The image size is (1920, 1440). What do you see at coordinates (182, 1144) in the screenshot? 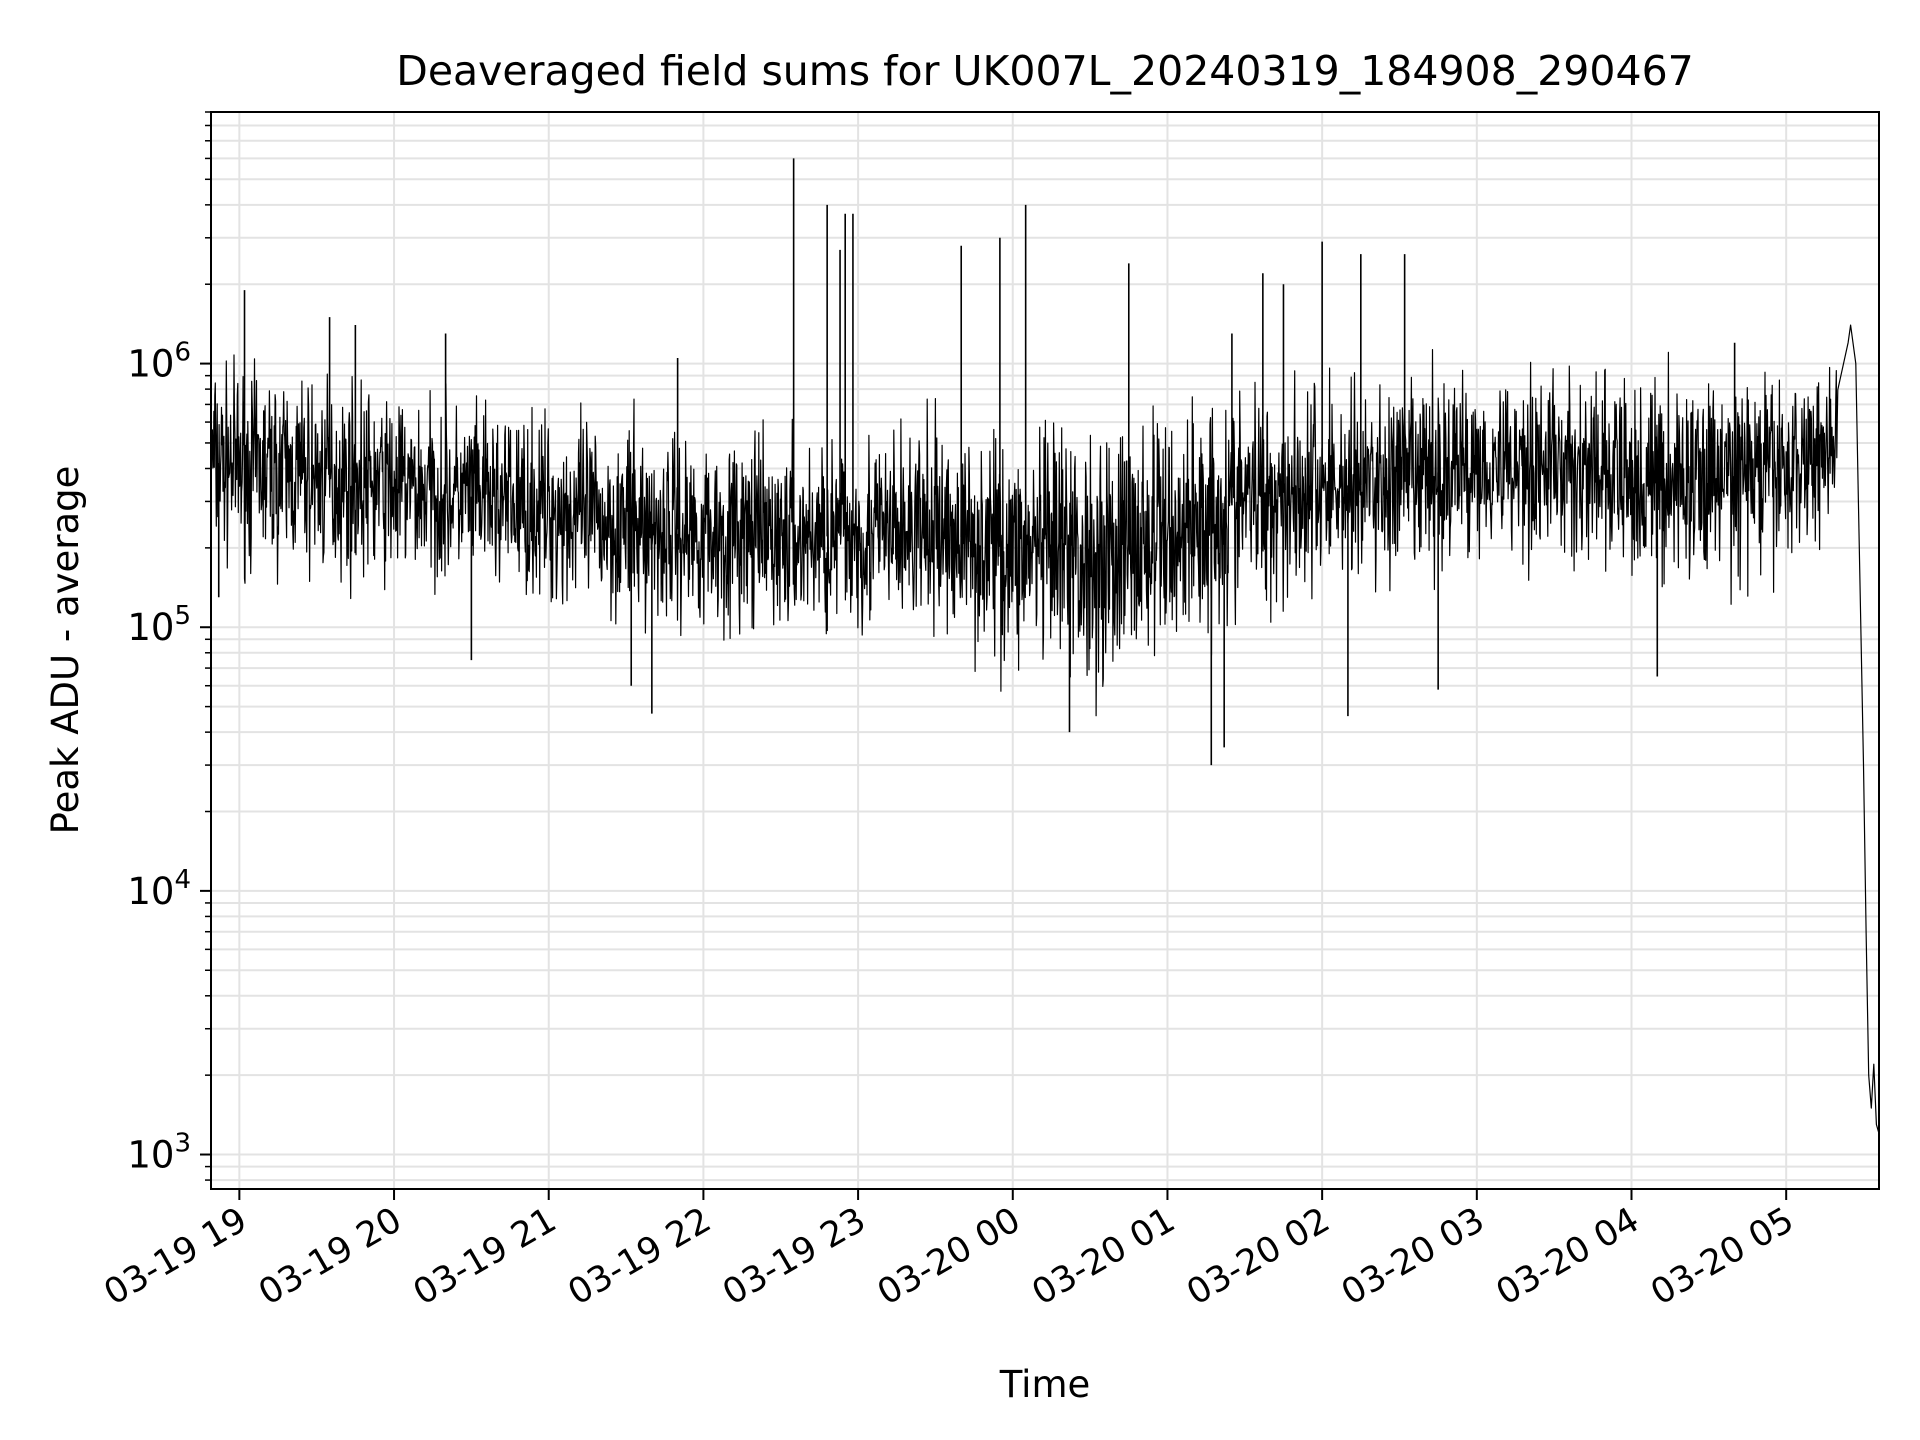
I see `y-tick-exponent: 3` at bounding box center [182, 1144].